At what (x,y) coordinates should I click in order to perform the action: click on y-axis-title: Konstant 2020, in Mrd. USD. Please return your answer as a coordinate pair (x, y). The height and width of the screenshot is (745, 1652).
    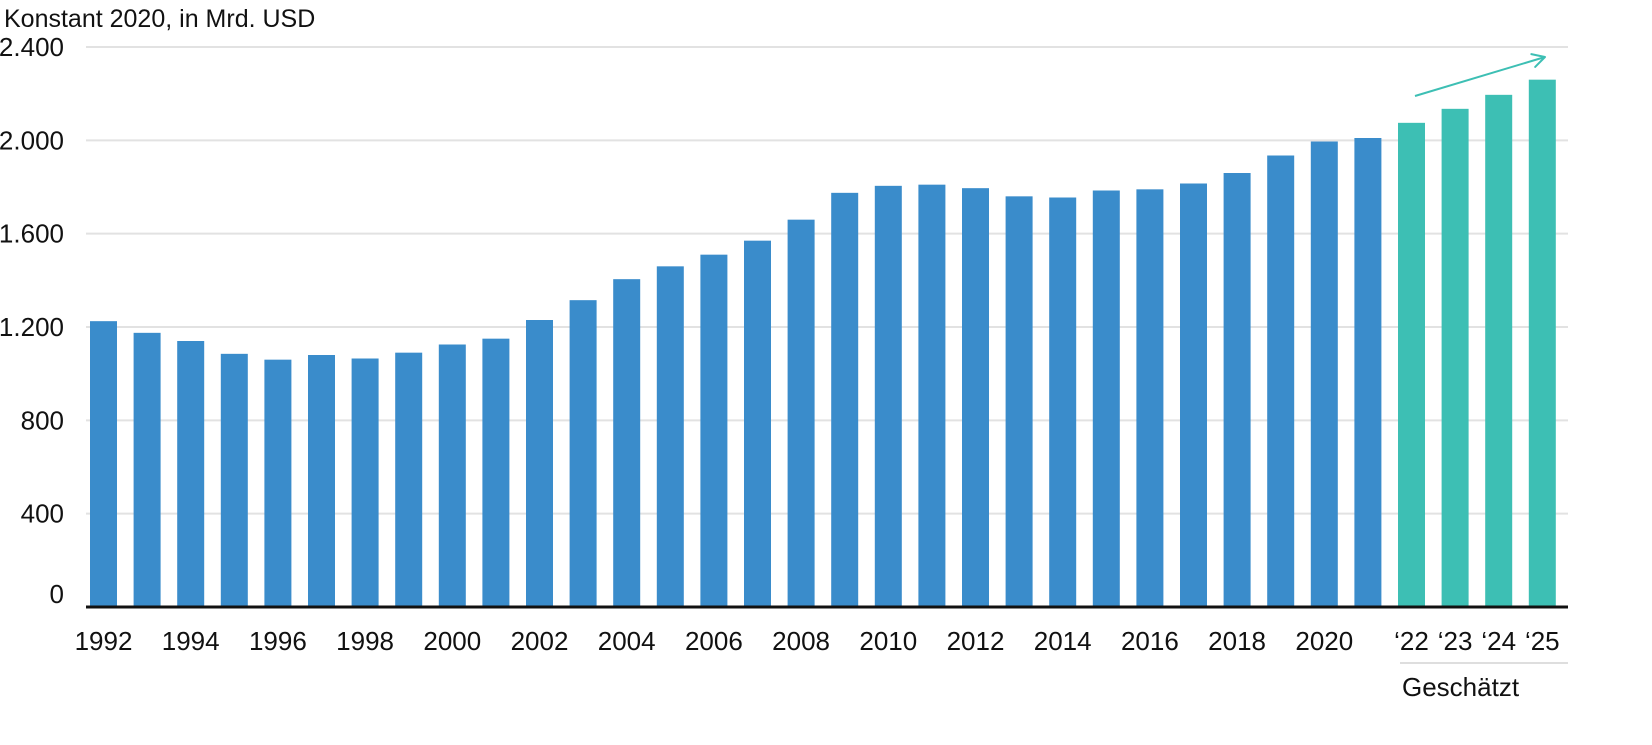
    Looking at the image, I should click on (159, 19).